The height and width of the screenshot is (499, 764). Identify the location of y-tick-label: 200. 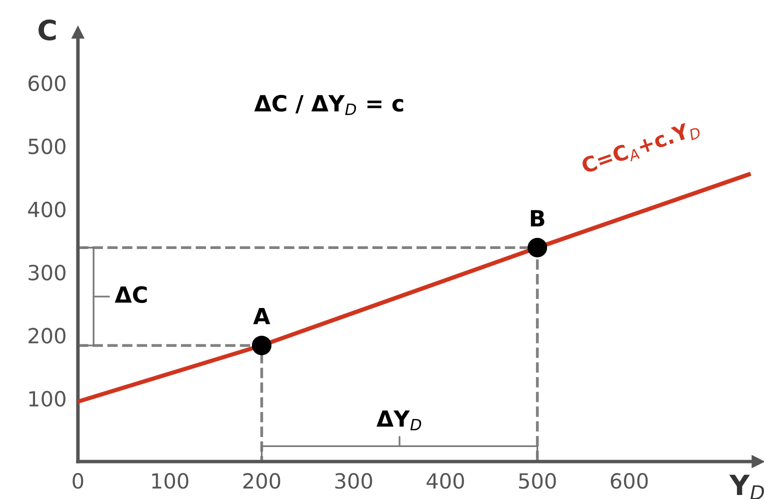
(47, 336).